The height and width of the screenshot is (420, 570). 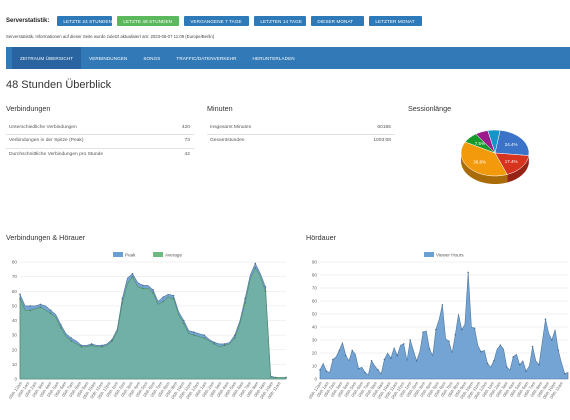 What do you see at coordinates (100, 128) in the screenshot?
I see `table-row: Unterschiedliche Verbindungen 420` at bounding box center [100, 128].